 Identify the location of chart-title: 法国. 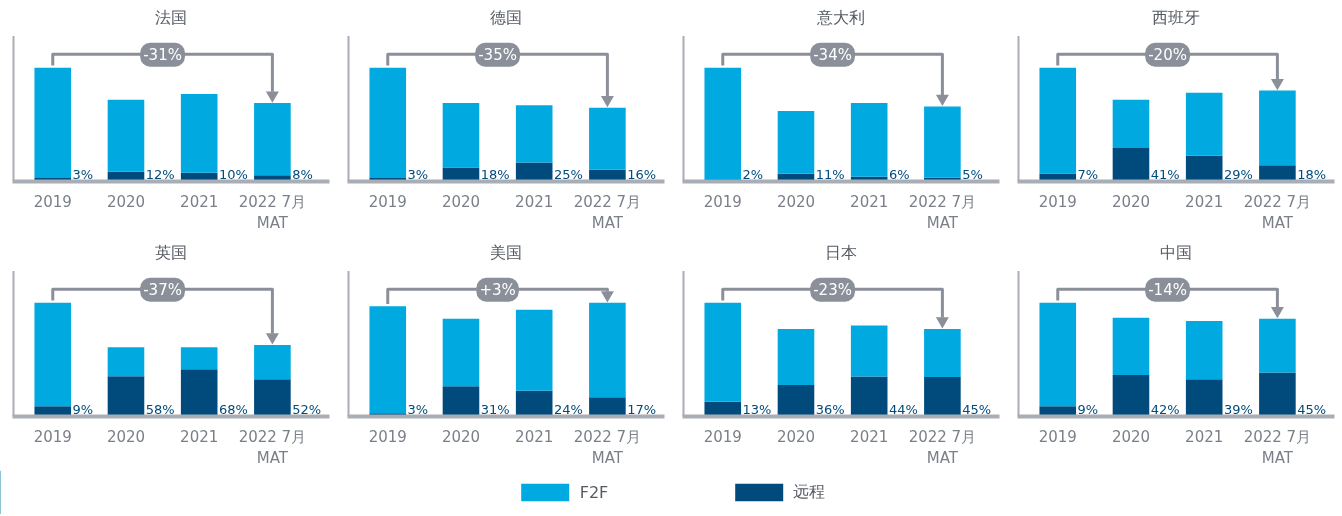
(171, 17).